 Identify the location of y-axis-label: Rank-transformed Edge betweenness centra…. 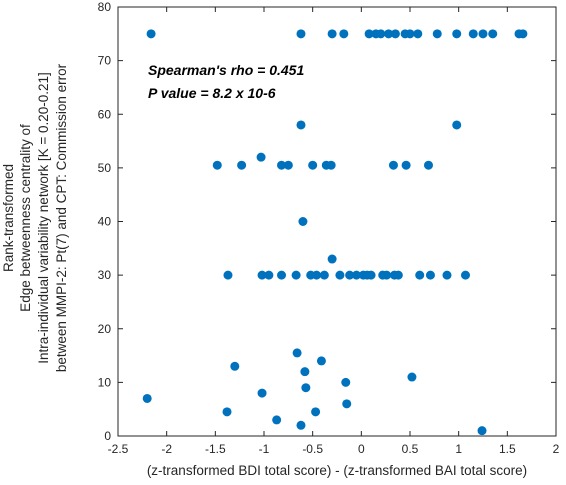
(35, 217).